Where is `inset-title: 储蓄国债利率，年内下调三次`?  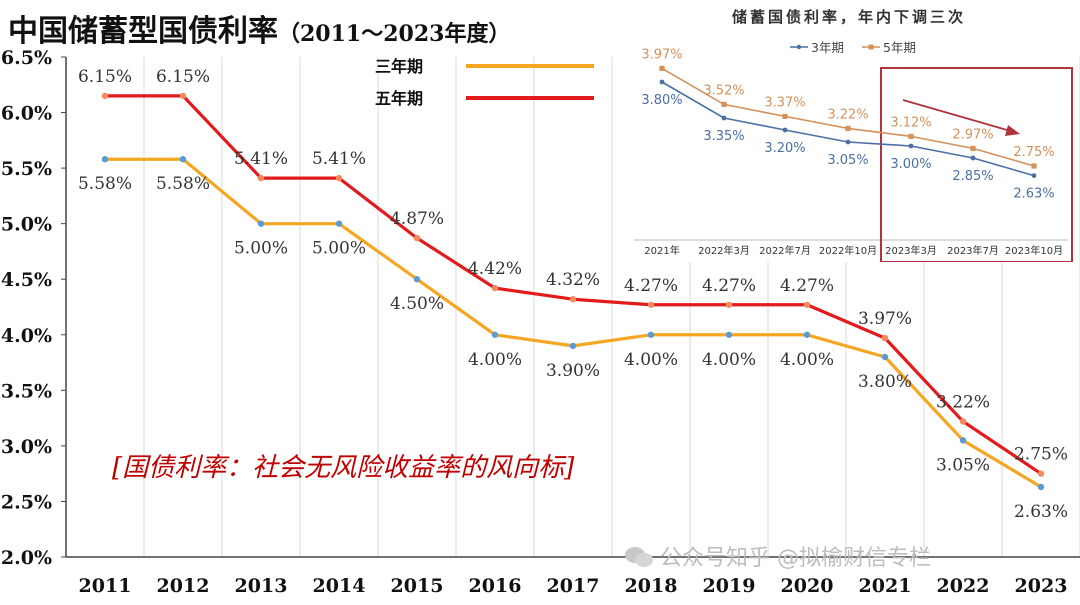 inset-title: 储蓄国债利率，年内下调三次 is located at coordinates (848, 17).